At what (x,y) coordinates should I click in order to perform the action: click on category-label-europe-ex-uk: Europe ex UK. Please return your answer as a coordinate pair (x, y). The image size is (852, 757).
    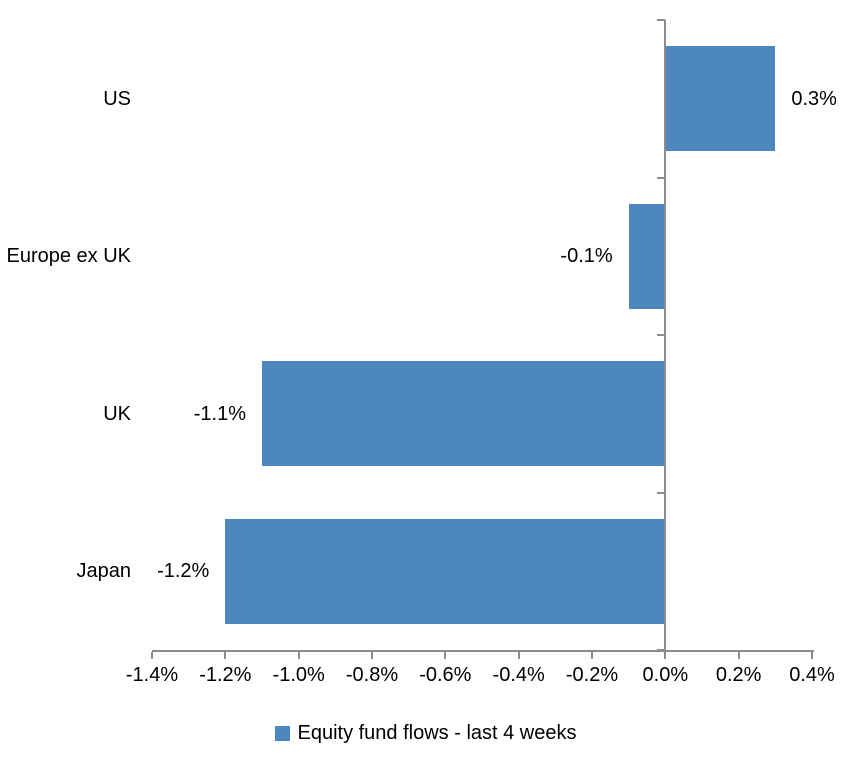
    Looking at the image, I should click on (68, 256).